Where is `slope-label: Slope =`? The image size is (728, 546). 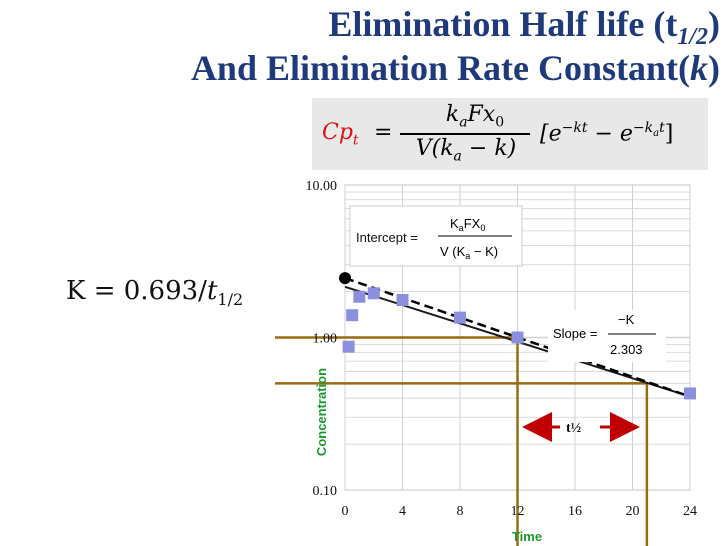
slope-label: Slope = is located at coordinates (575, 333).